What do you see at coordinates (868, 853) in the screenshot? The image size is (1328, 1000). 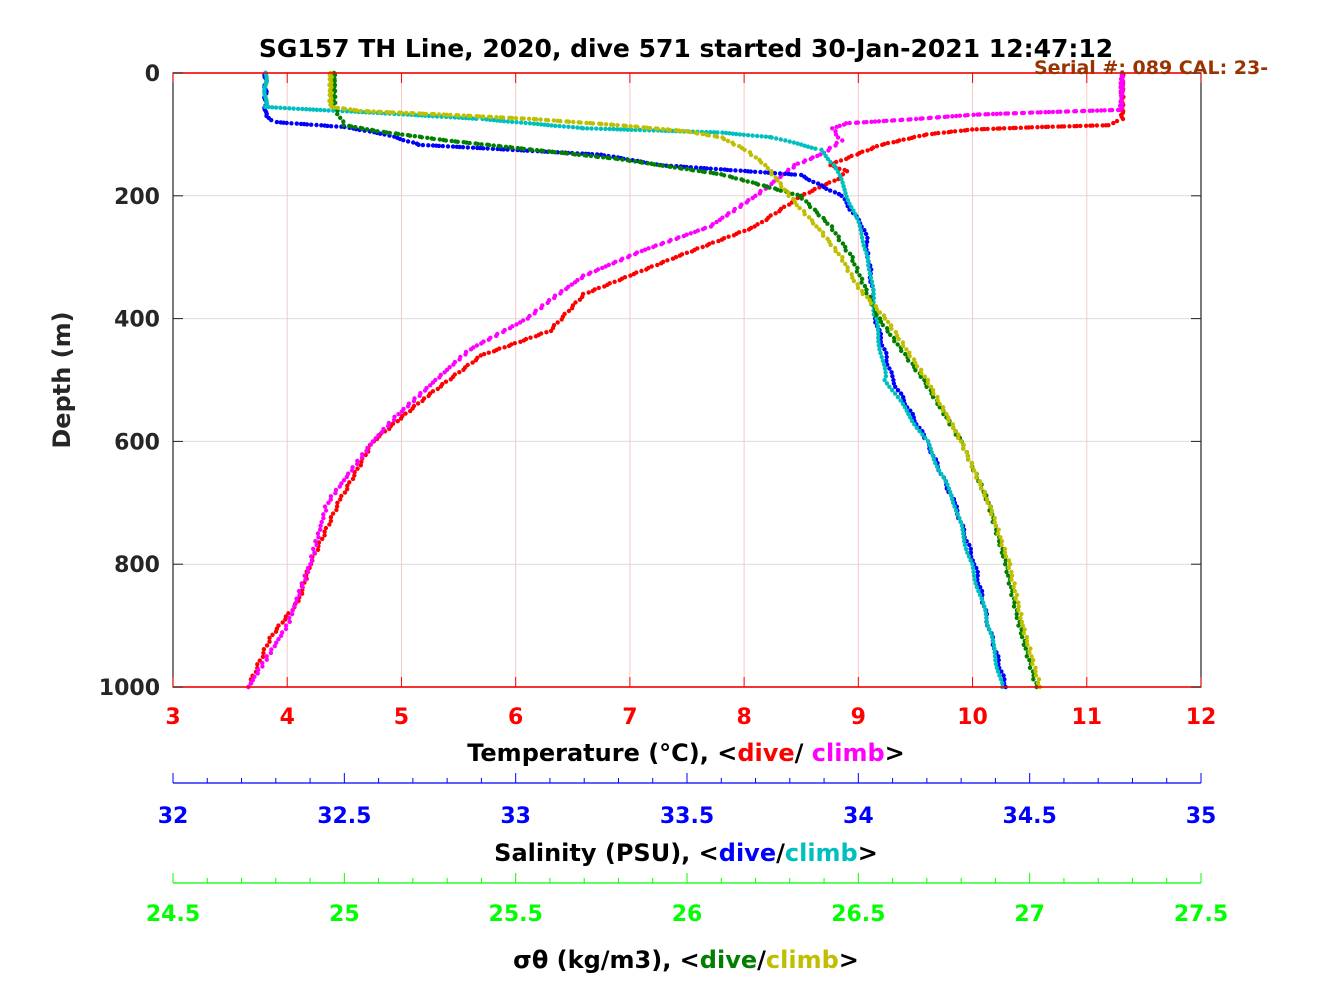 I see `axis-title-part: >` at bounding box center [868, 853].